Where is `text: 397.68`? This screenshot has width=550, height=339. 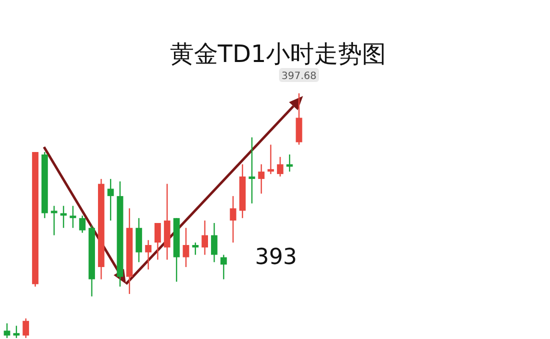
text: 397.68 is located at coordinates (299, 76).